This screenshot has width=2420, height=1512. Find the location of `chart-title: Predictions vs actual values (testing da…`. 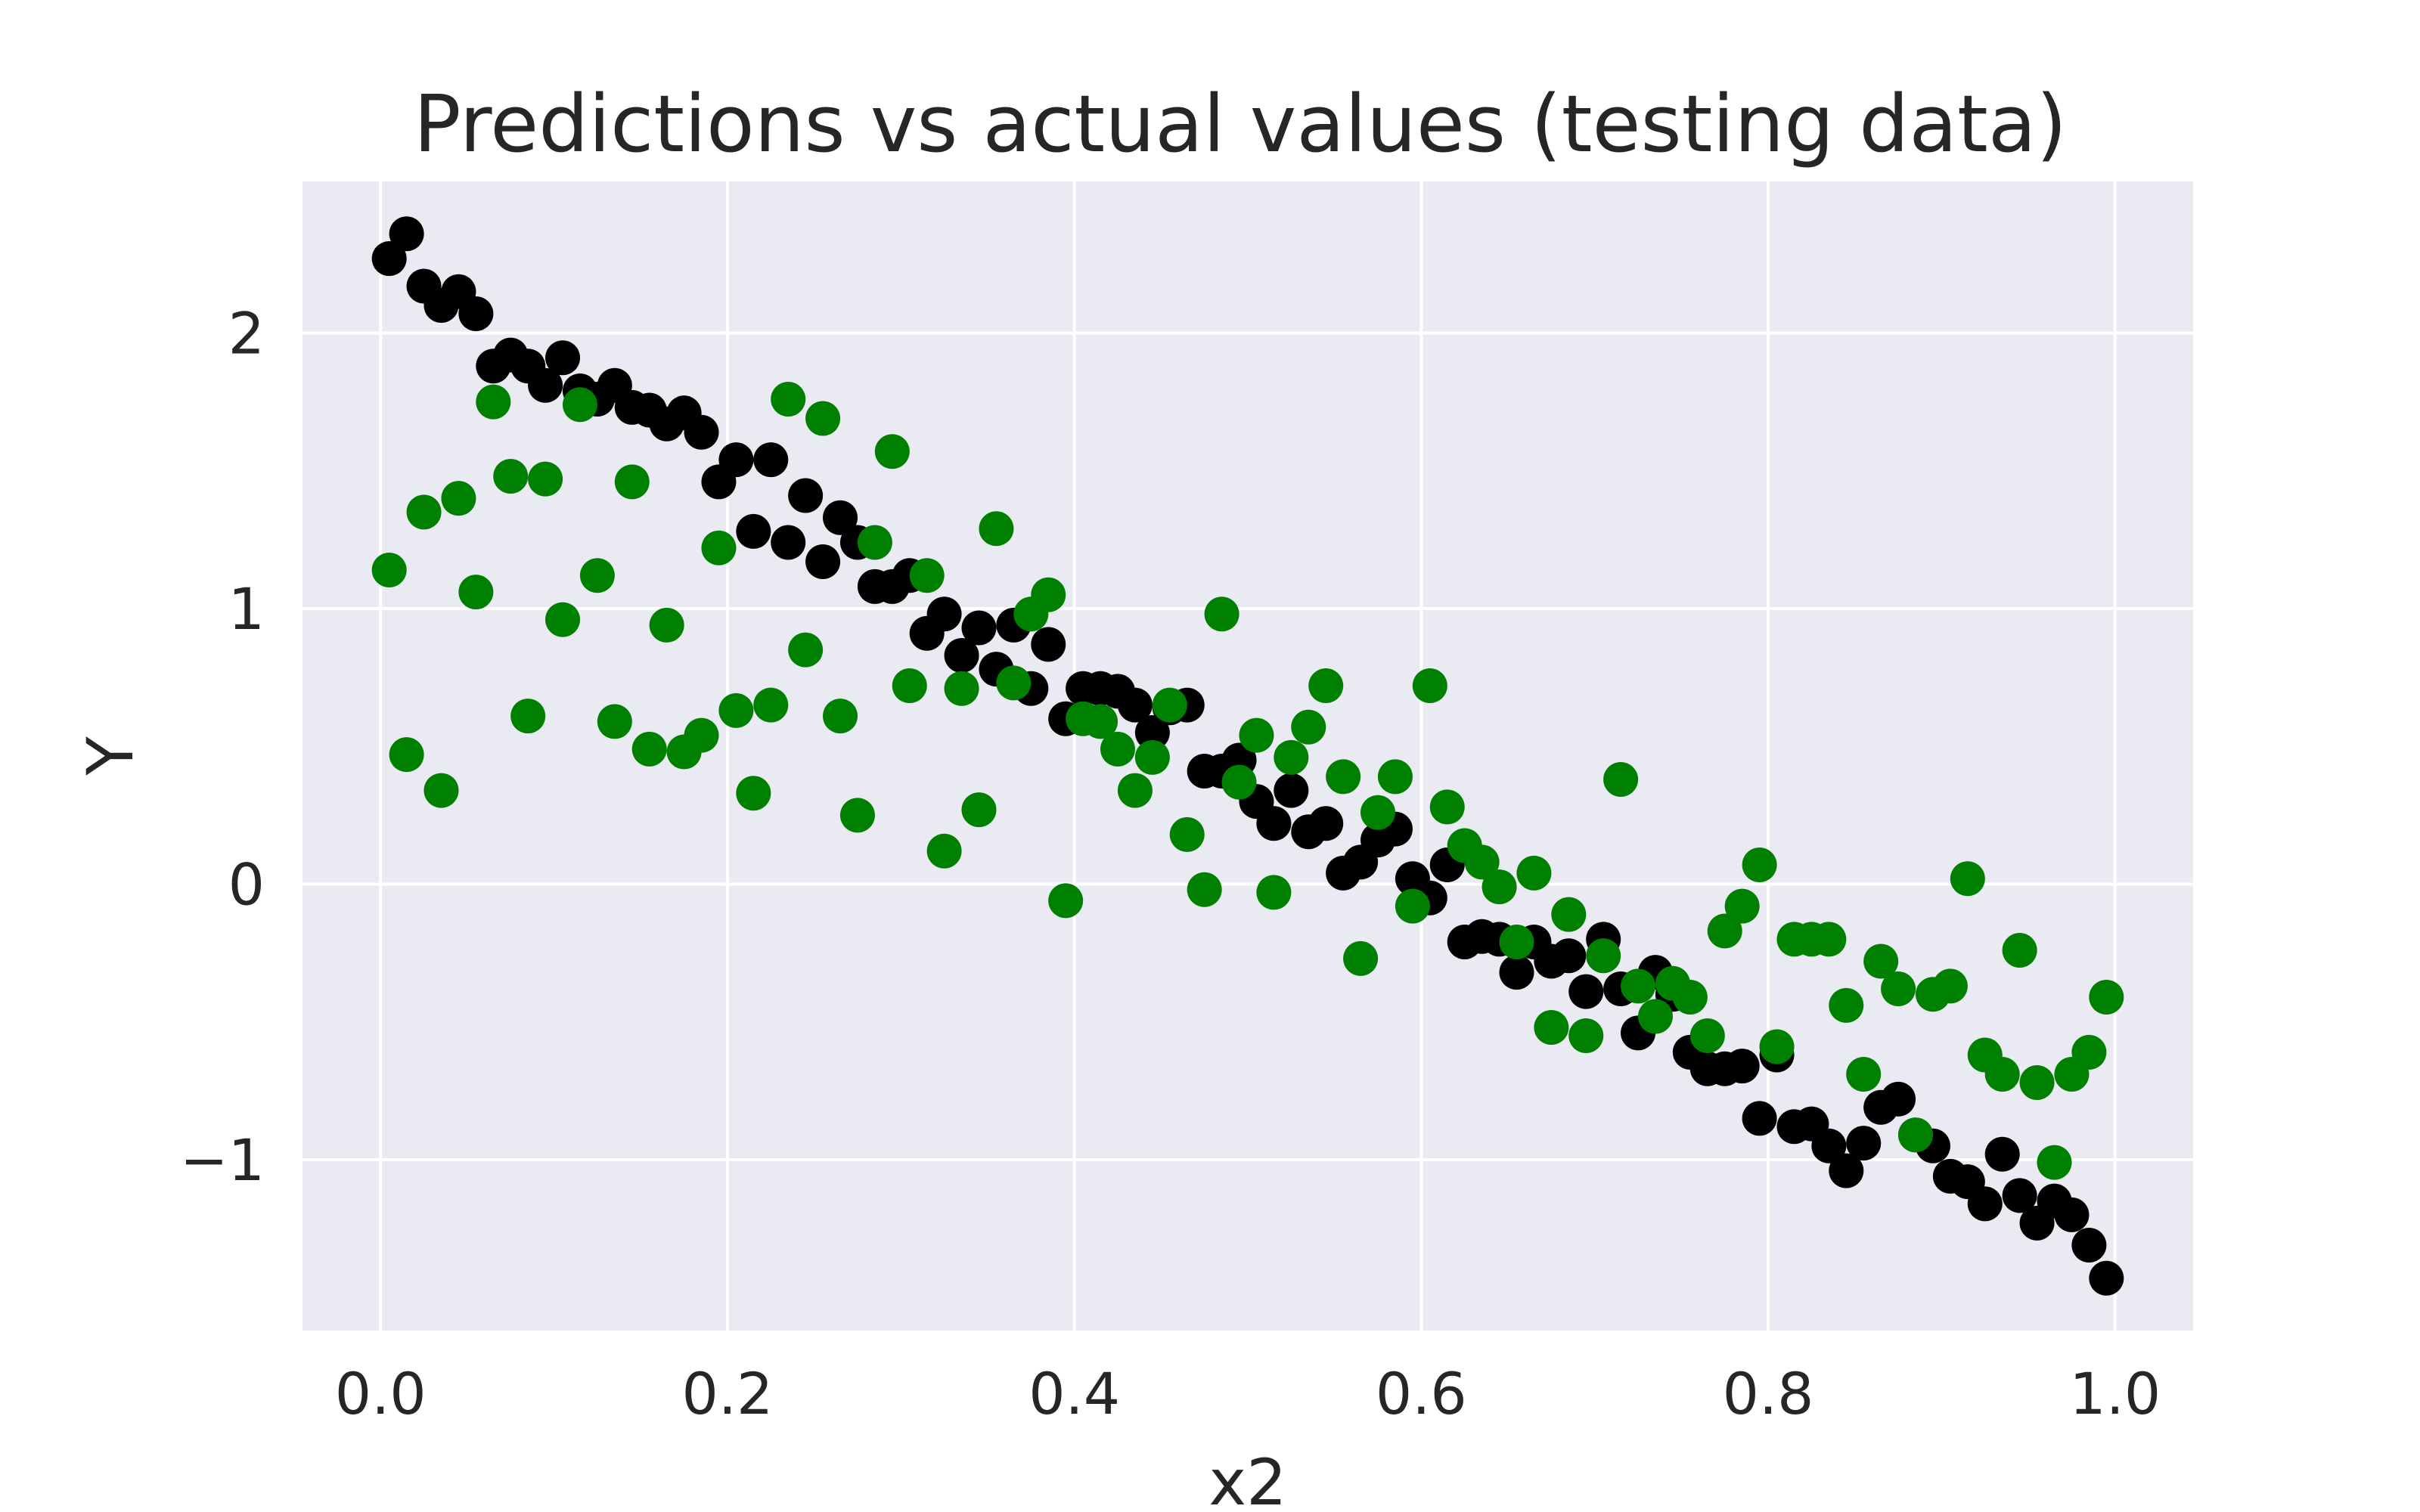

chart-title: Predictions vs actual values (testing da… is located at coordinates (1240, 124).